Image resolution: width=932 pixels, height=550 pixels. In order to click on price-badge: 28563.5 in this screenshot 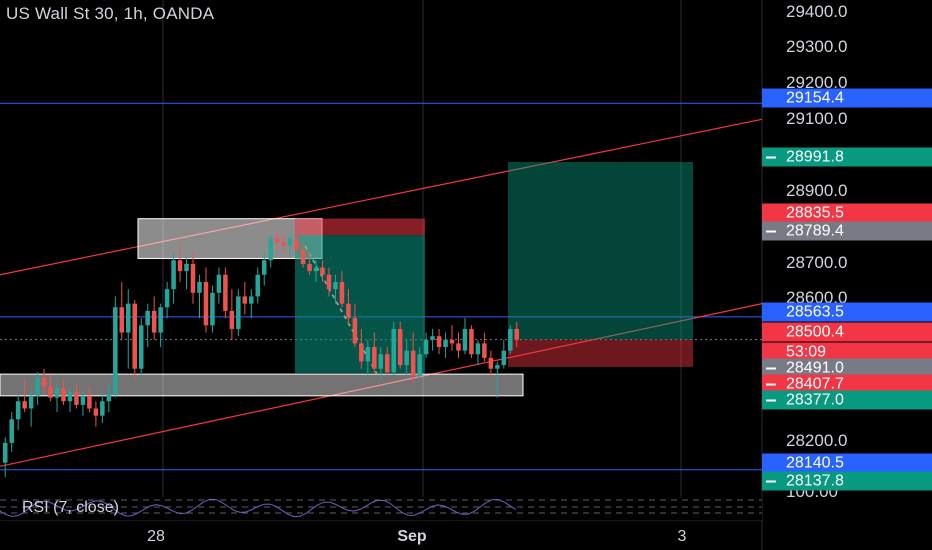, I will do `click(847, 312)`.